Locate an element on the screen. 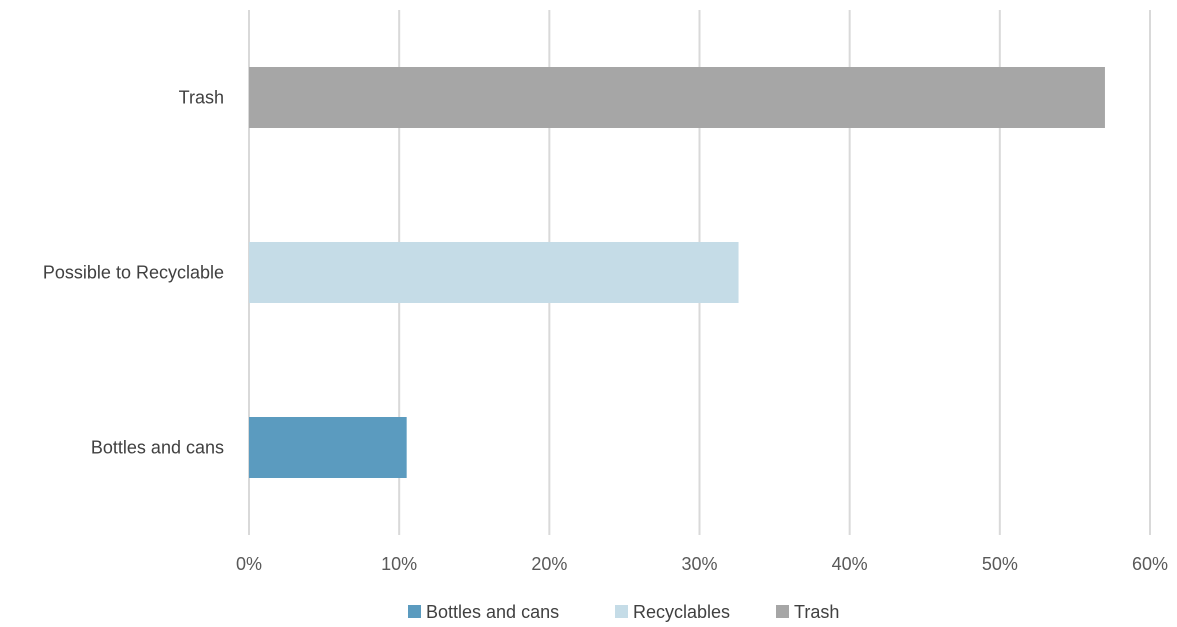  x-tick-label: 0% is located at coordinates (249, 564).